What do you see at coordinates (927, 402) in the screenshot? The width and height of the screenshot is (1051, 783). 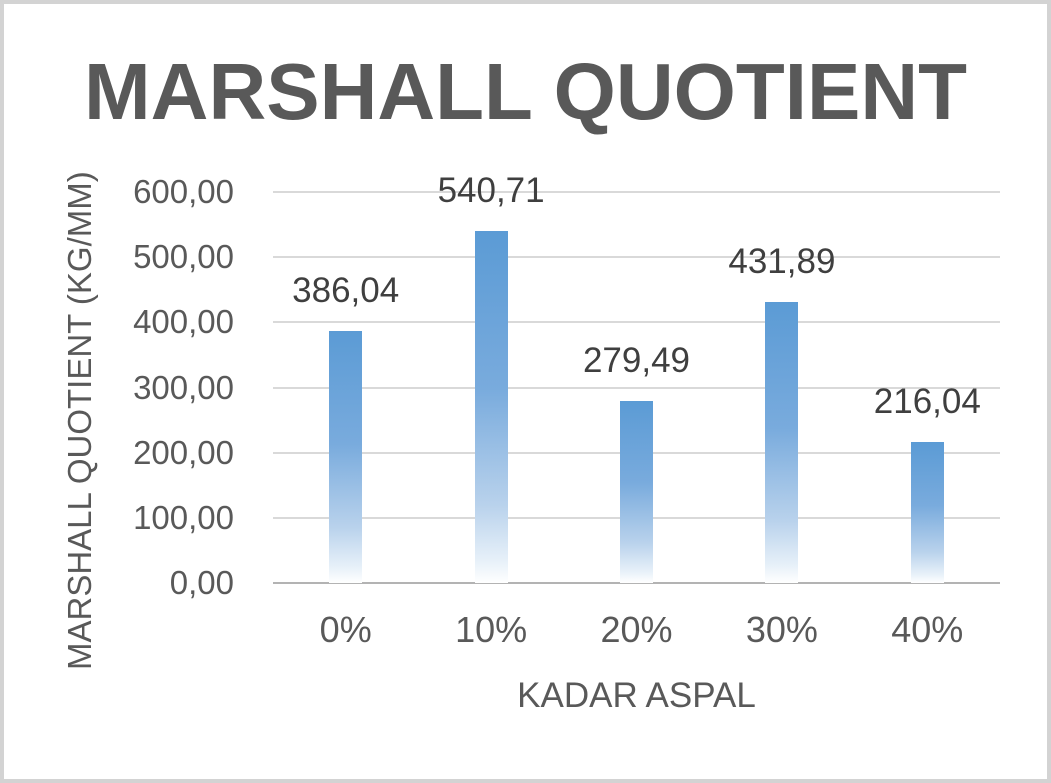 I see `data-label-40%: 216,04` at bounding box center [927, 402].